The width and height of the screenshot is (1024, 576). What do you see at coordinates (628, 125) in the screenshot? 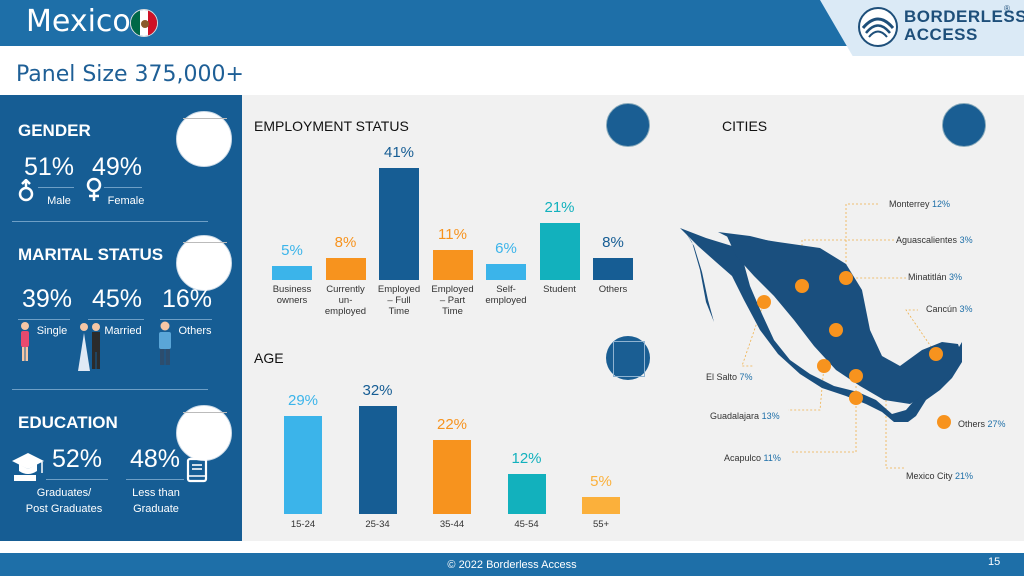
I see `employment-thumbnail` at bounding box center [628, 125].